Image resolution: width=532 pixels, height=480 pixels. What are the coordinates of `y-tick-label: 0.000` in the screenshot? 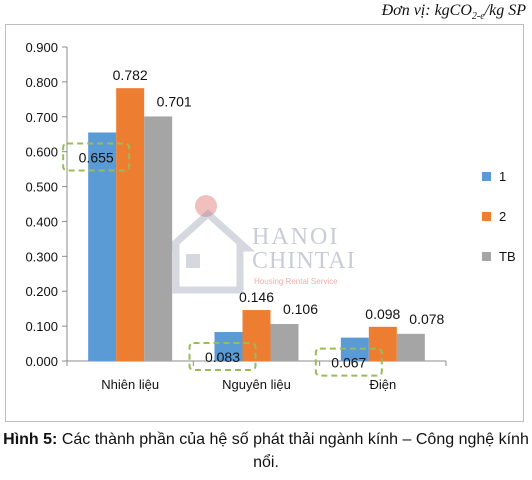 It's located at (41, 361).